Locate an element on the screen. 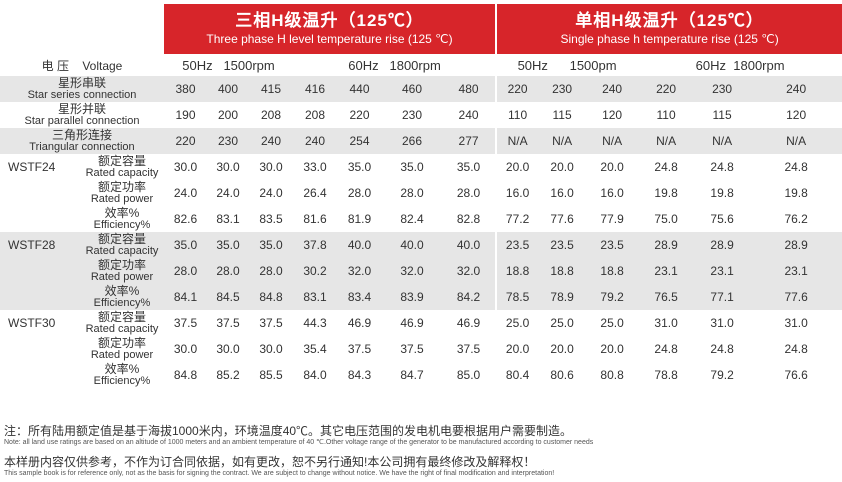 This screenshot has width=842, height=482. voltage-label: 电 压 Voltage is located at coordinates (82, 65).